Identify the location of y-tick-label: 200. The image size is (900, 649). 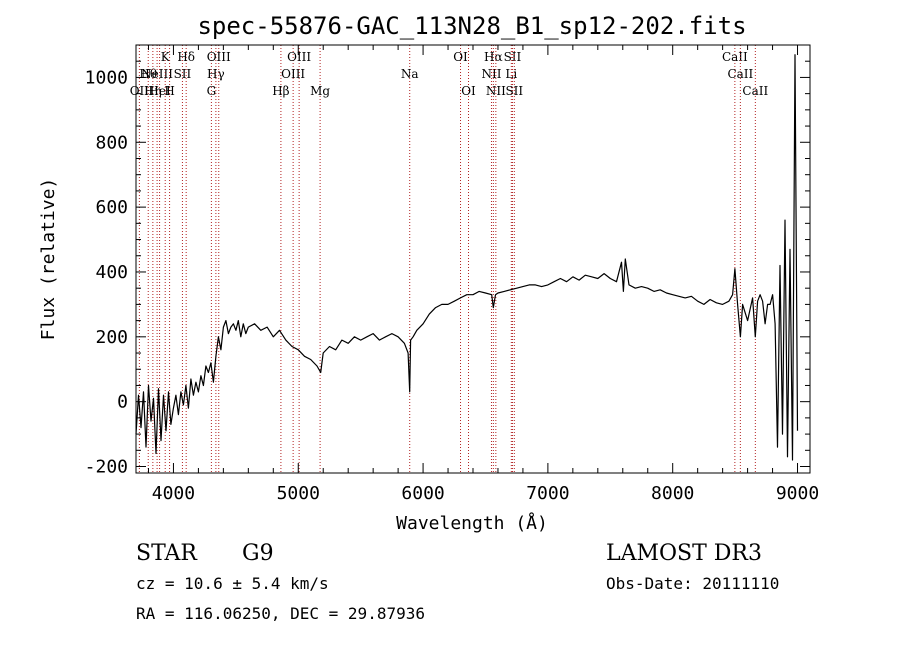
(111, 337).